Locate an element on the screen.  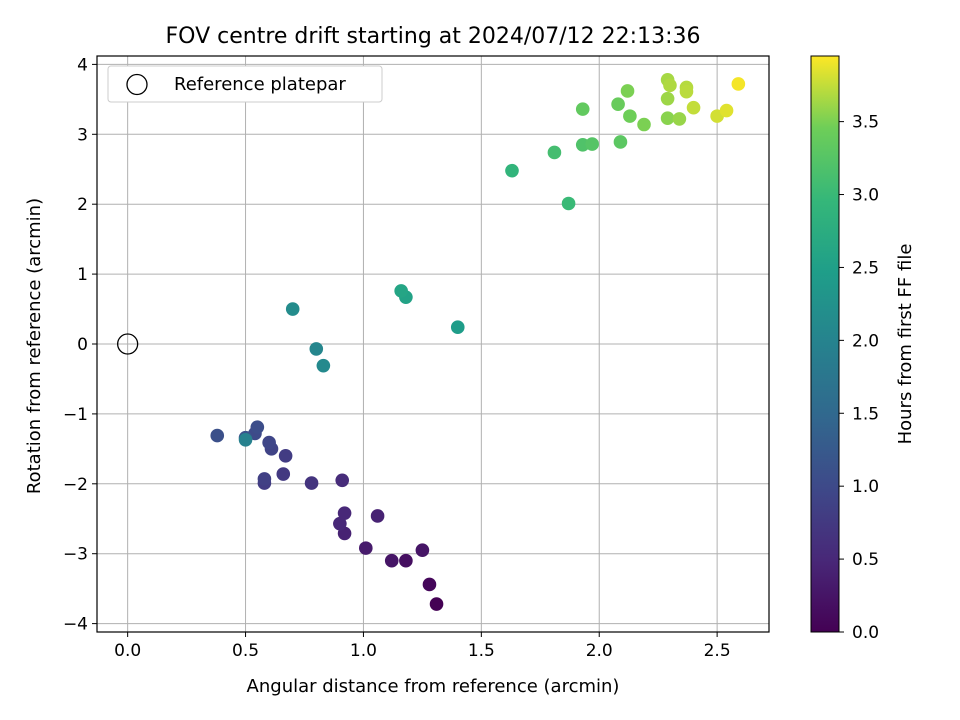
y-tick-label: 1 is located at coordinates (82, 275).